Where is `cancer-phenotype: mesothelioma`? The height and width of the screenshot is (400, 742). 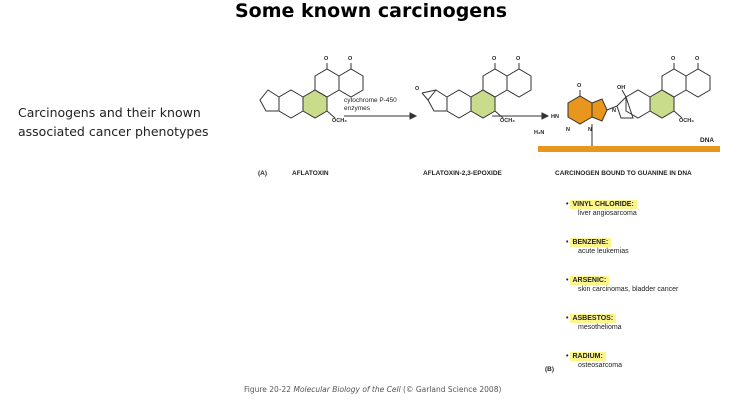 cancer-phenotype: mesothelioma is located at coordinates (600, 327).